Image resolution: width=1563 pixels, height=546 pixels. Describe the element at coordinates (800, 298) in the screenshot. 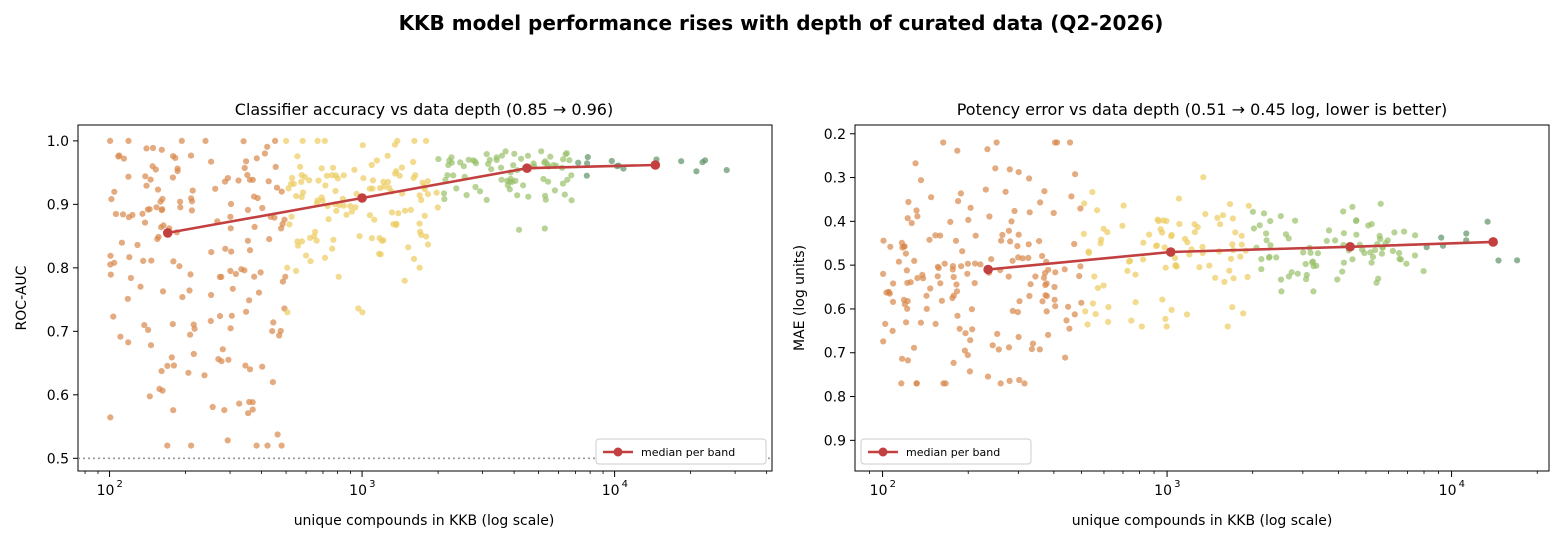

I see `right-y-axis-label: MAE (log units)` at that location.